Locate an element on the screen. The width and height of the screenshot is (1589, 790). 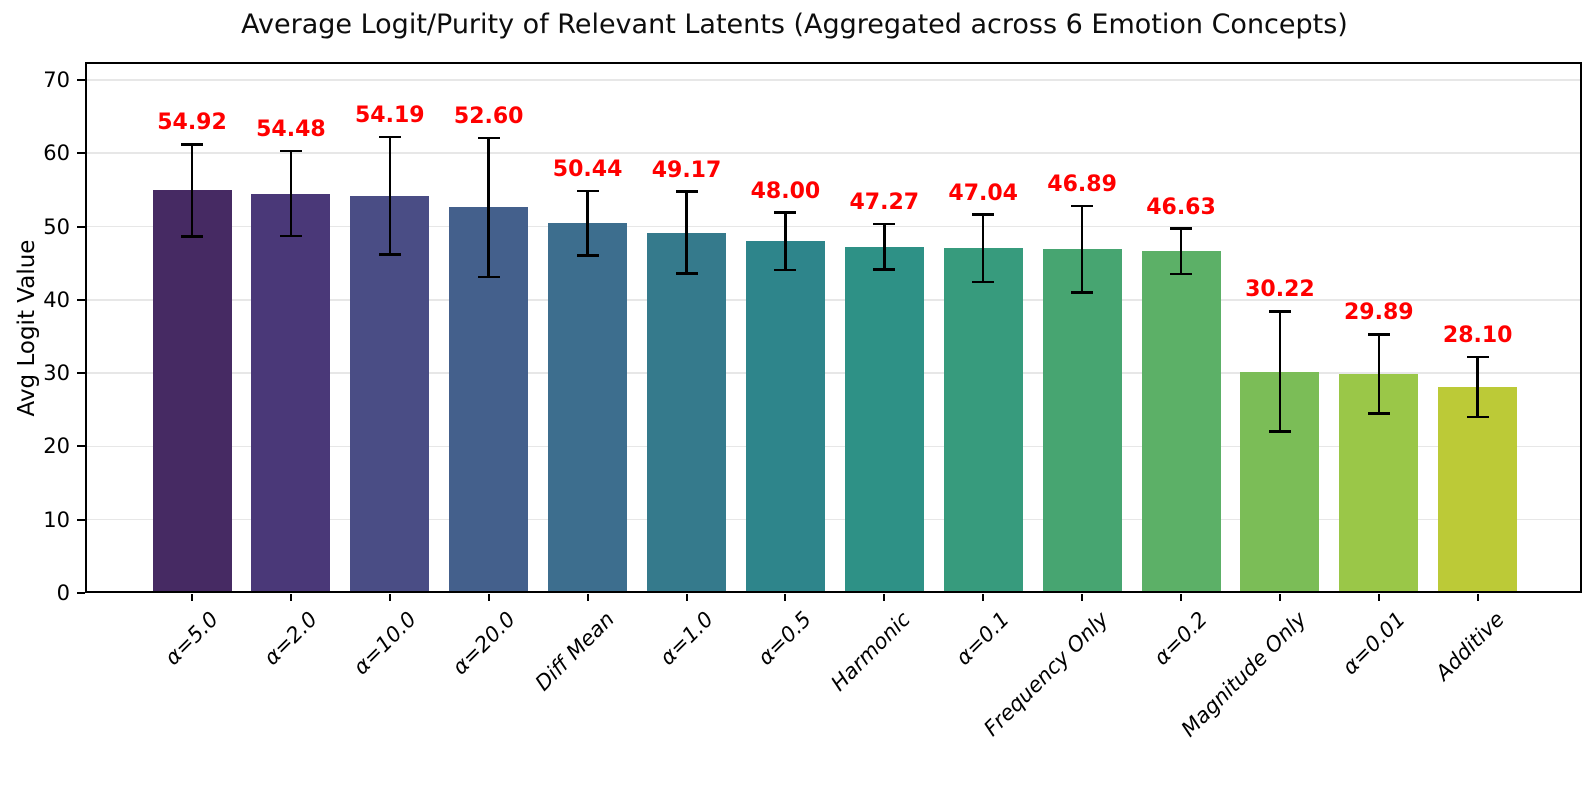
x-tick-label: Frequency Only is located at coordinates (1046, 674).